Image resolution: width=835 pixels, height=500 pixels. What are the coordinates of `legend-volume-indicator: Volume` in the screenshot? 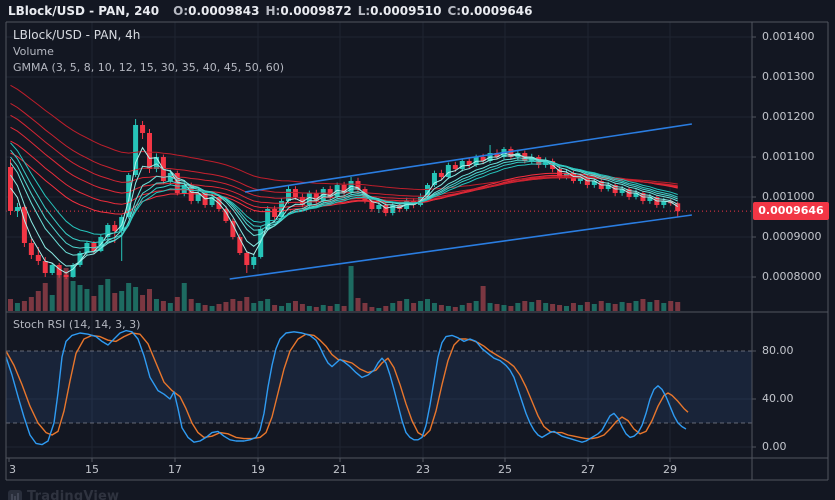 It's located at (33, 51).